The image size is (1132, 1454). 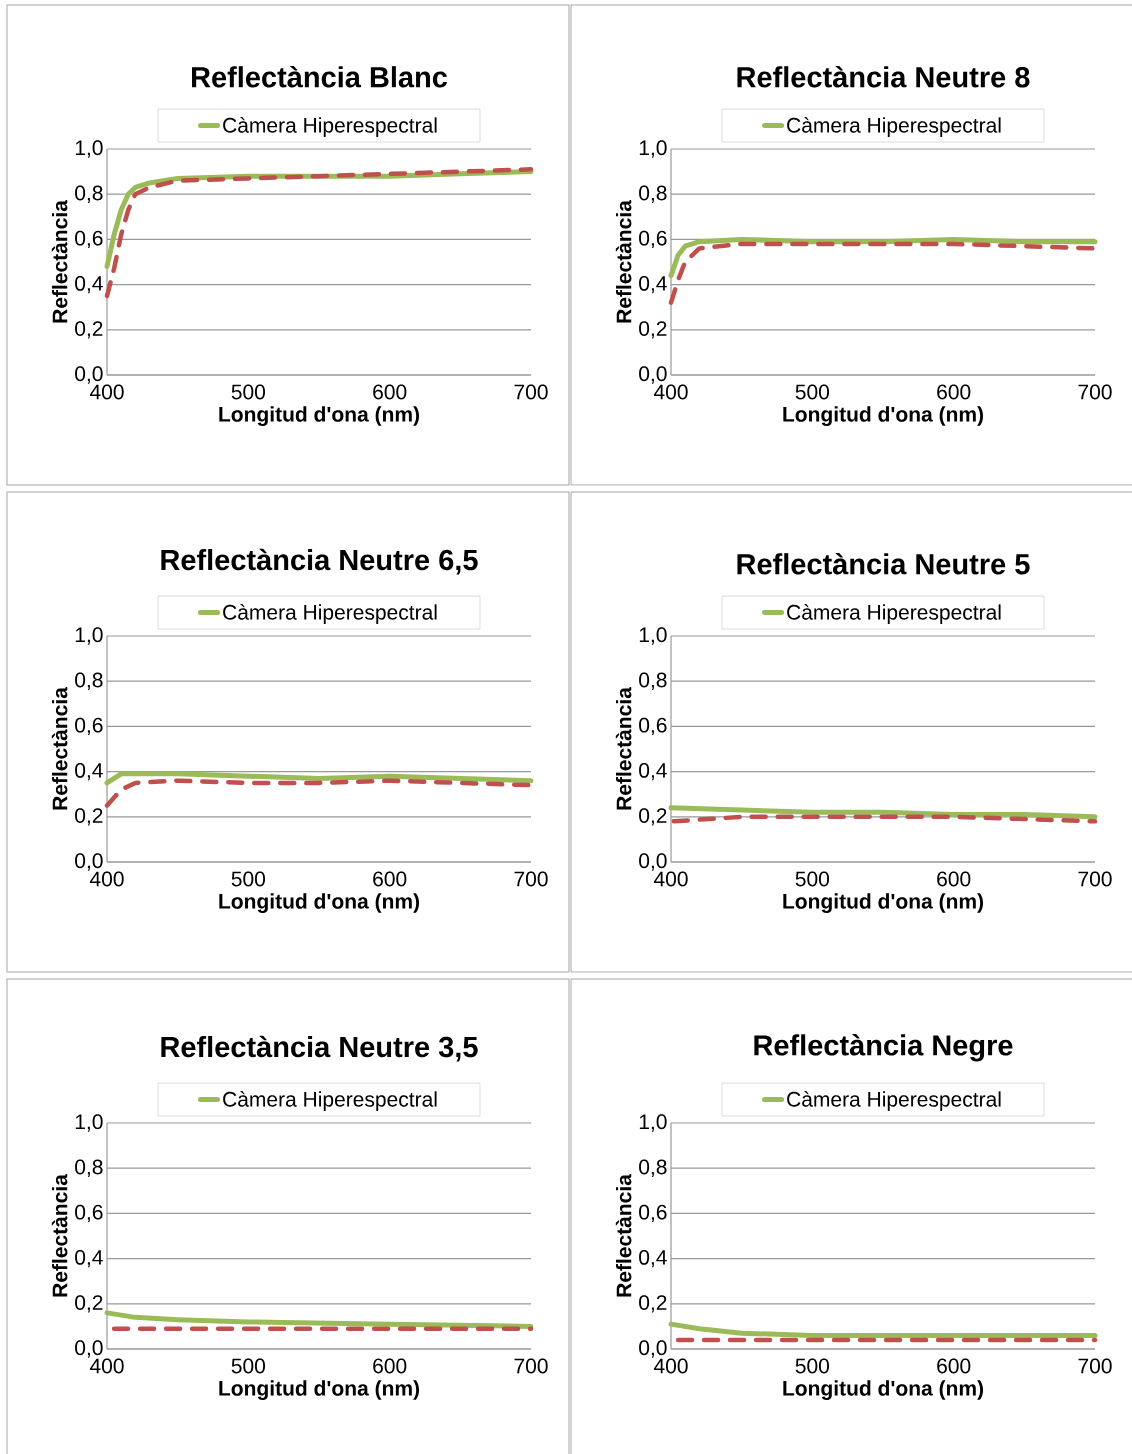 I want to click on chart-title: Reflectància Neutre 6,5, so click(x=319, y=561).